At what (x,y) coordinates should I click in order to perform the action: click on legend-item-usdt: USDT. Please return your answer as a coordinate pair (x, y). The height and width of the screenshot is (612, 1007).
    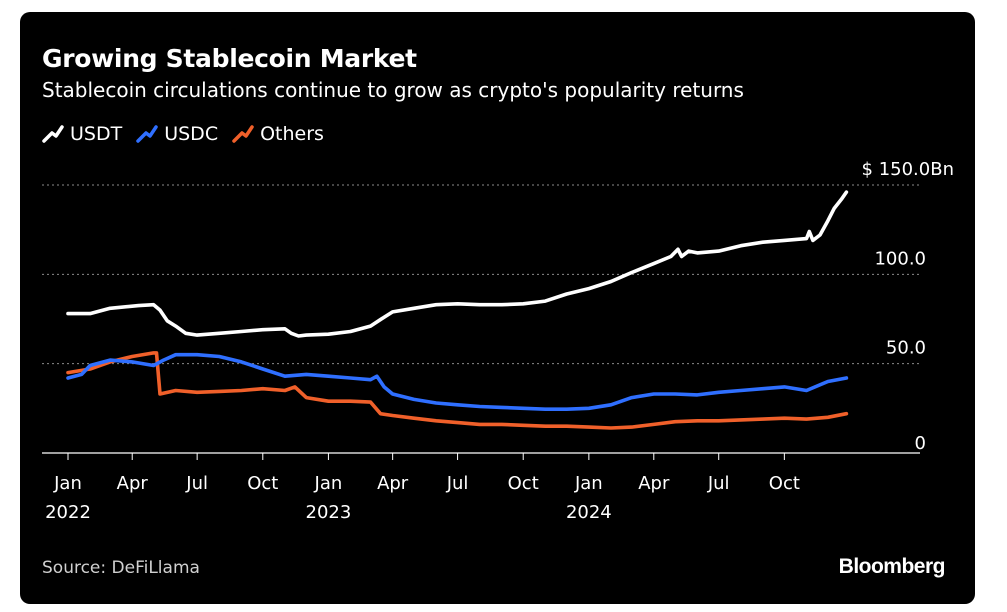
    Looking at the image, I should click on (82, 134).